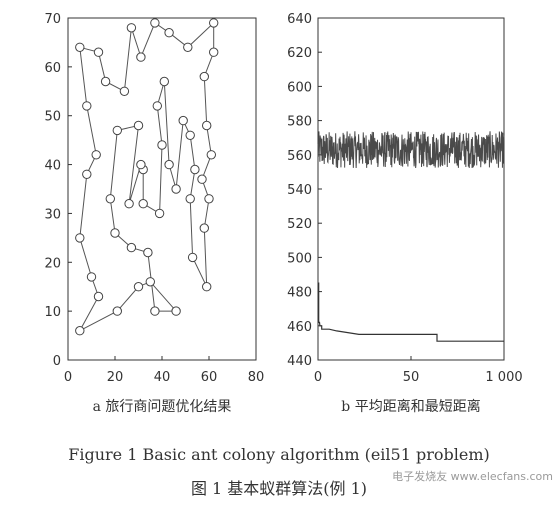 Image resolution: width=559 pixels, height=508 pixels. What do you see at coordinates (299, 87) in the screenshot?
I see `distance-y-tick-label: 600` at bounding box center [299, 87].